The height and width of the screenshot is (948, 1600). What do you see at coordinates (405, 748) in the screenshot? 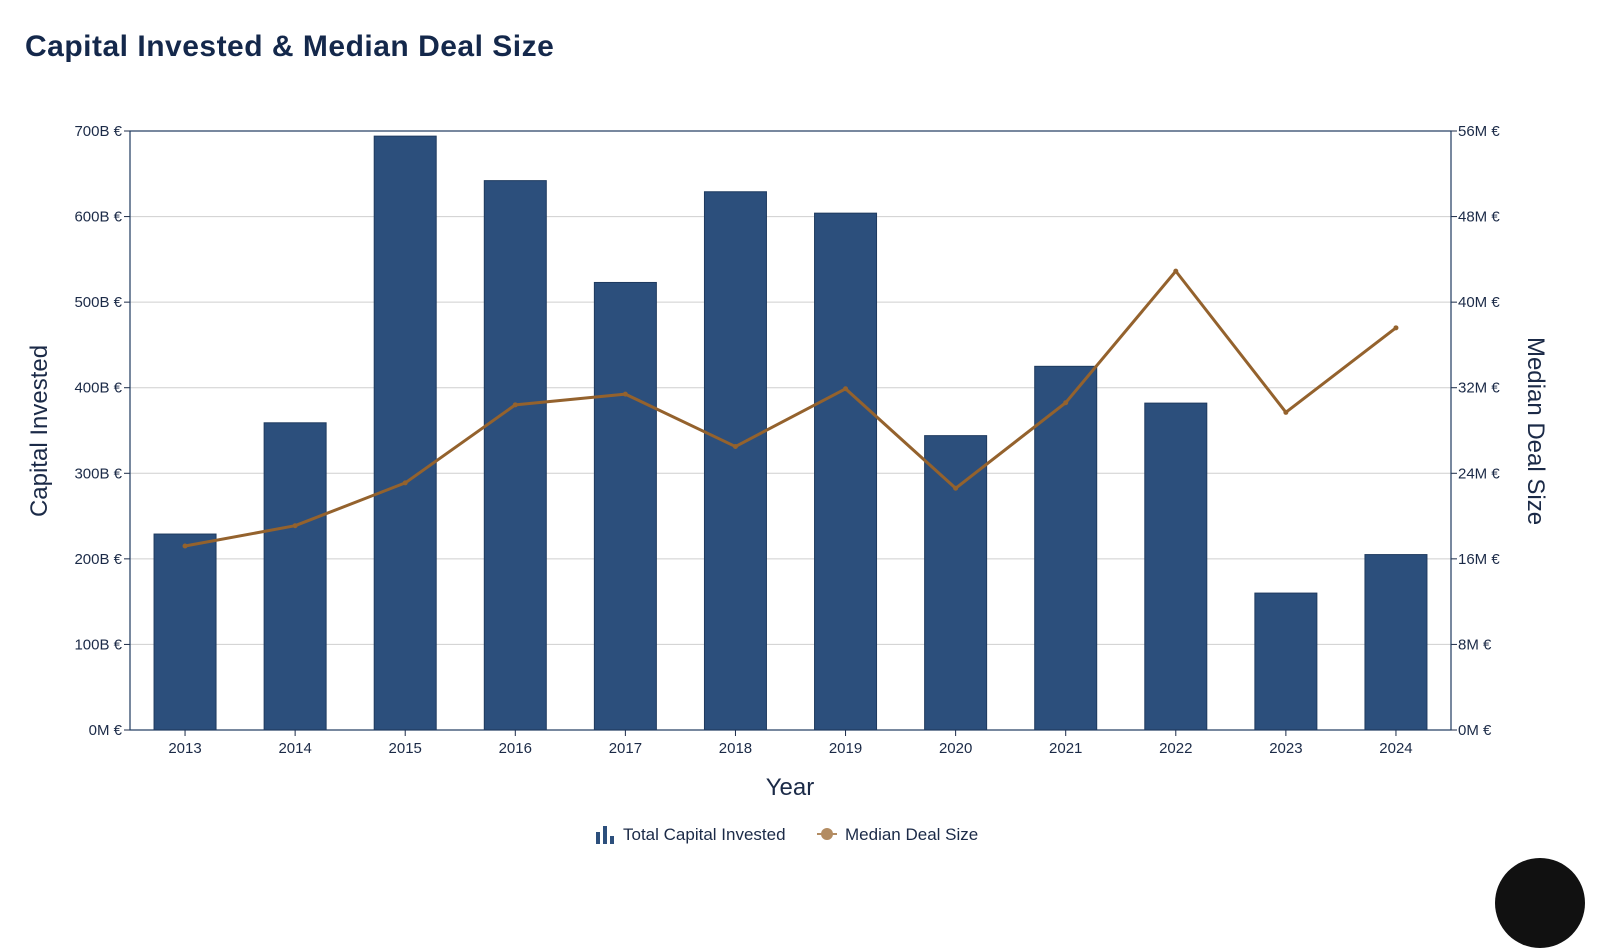
I see `x-tick-label: 2015` at bounding box center [405, 748].